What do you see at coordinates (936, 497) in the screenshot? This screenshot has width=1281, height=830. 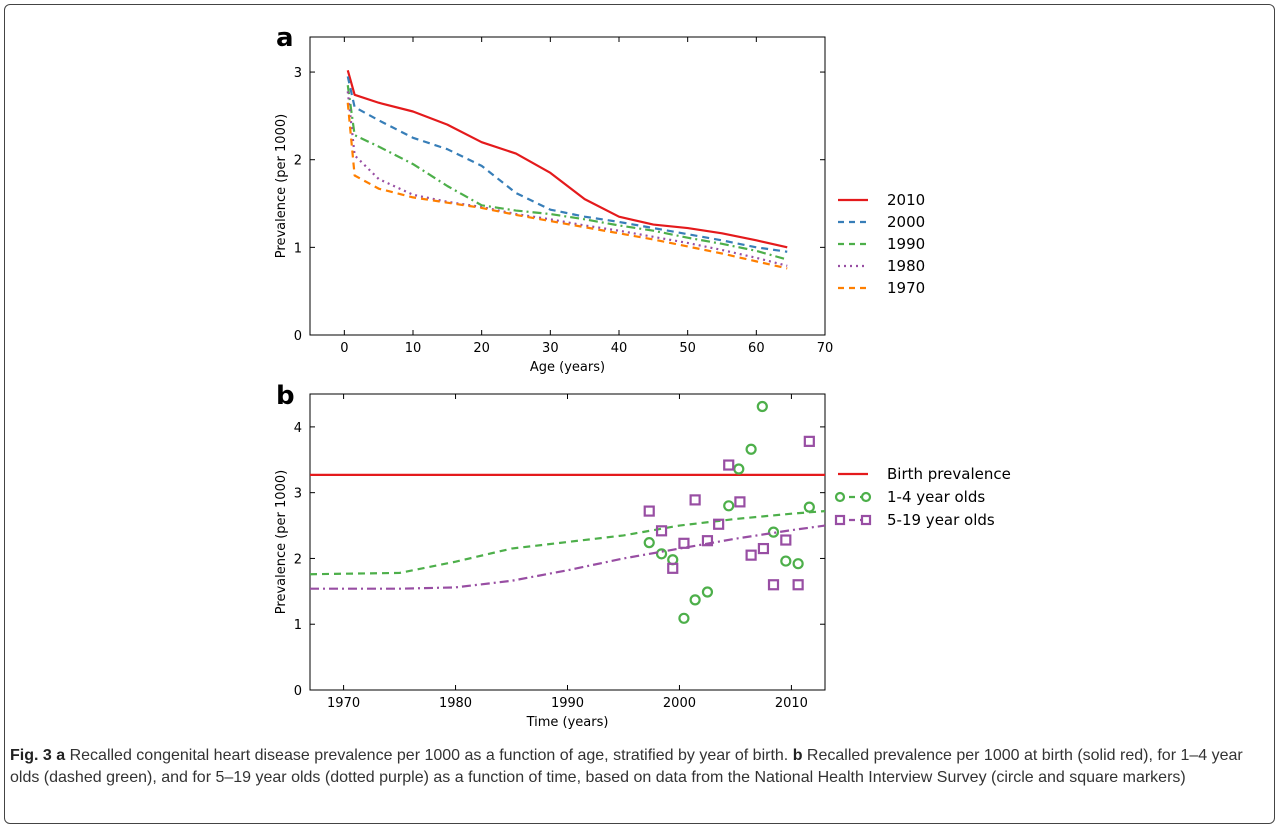 I see `legend-label: 1-4 year olds` at bounding box center [936, 497].